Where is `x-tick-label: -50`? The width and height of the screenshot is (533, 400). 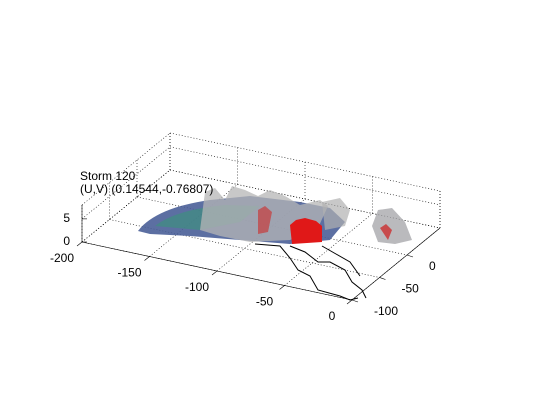
x-tick-label: -50 is located at coordinates (265, 302).